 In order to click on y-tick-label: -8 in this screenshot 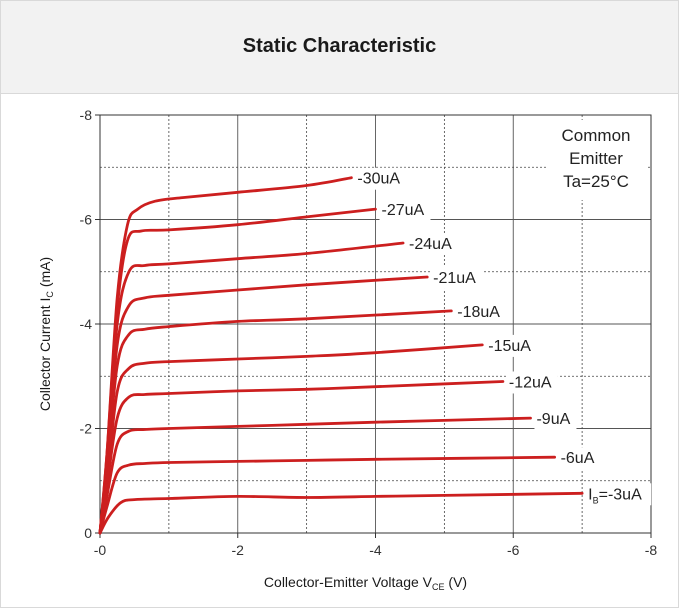, I will do `click(86, 115)`.